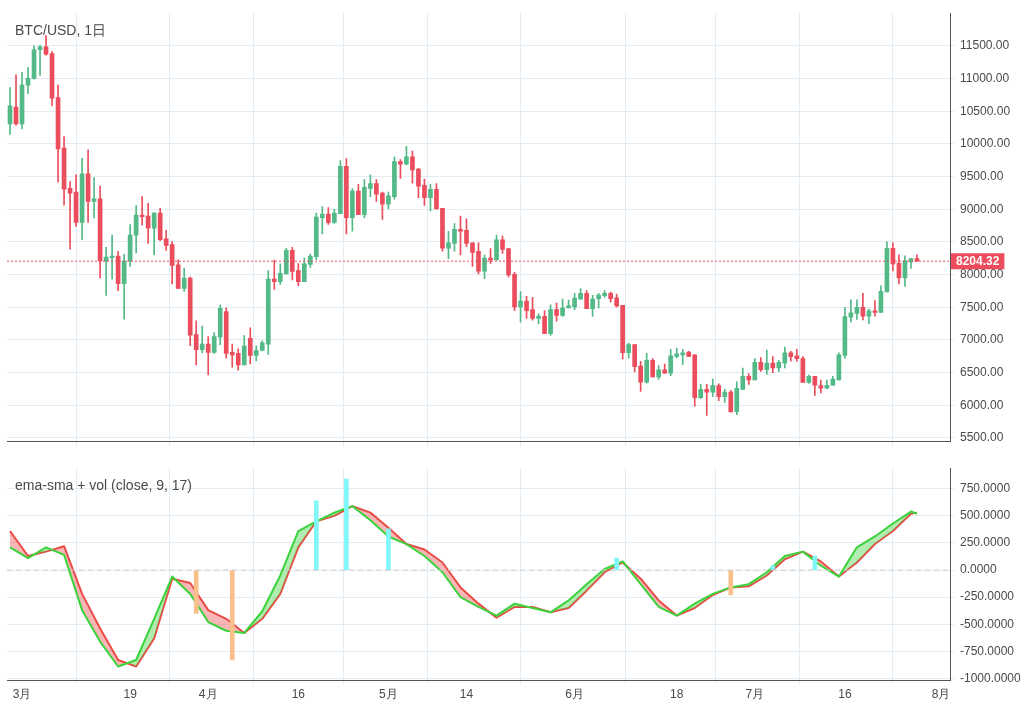 This screenshot has width=1026, height=705. Describe the element at coordinates (677, 694) in the screenshot. I see `x-tick-label: 18` at that location.